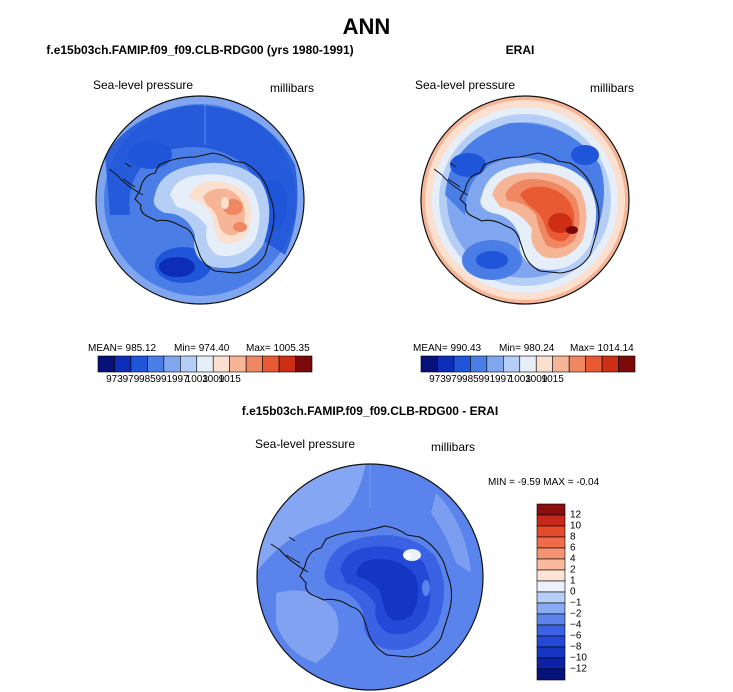 The image size is (733, 692). What do you see at coordinates (576, 647) in the screenshot?
I see `colorbar-tick: −8` at bounding box center [576, 647].